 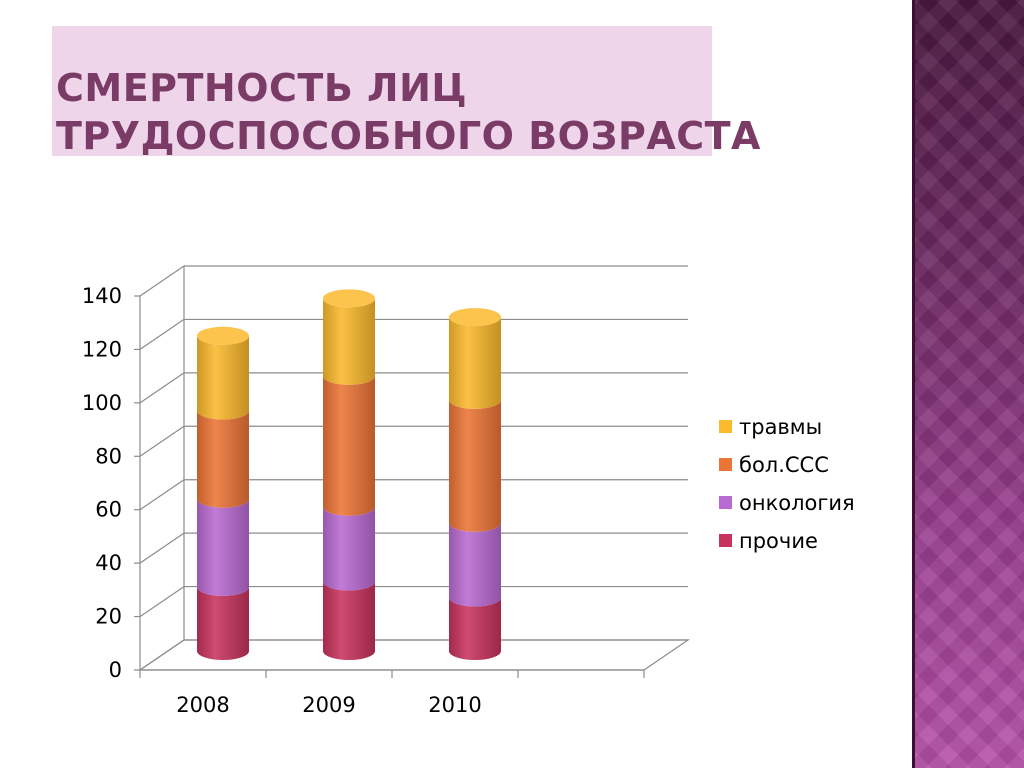 What do you see at coordinates (102, 349) in the screenshot?
I see `y-tick-label: 120` at bounding box center [102, 349].